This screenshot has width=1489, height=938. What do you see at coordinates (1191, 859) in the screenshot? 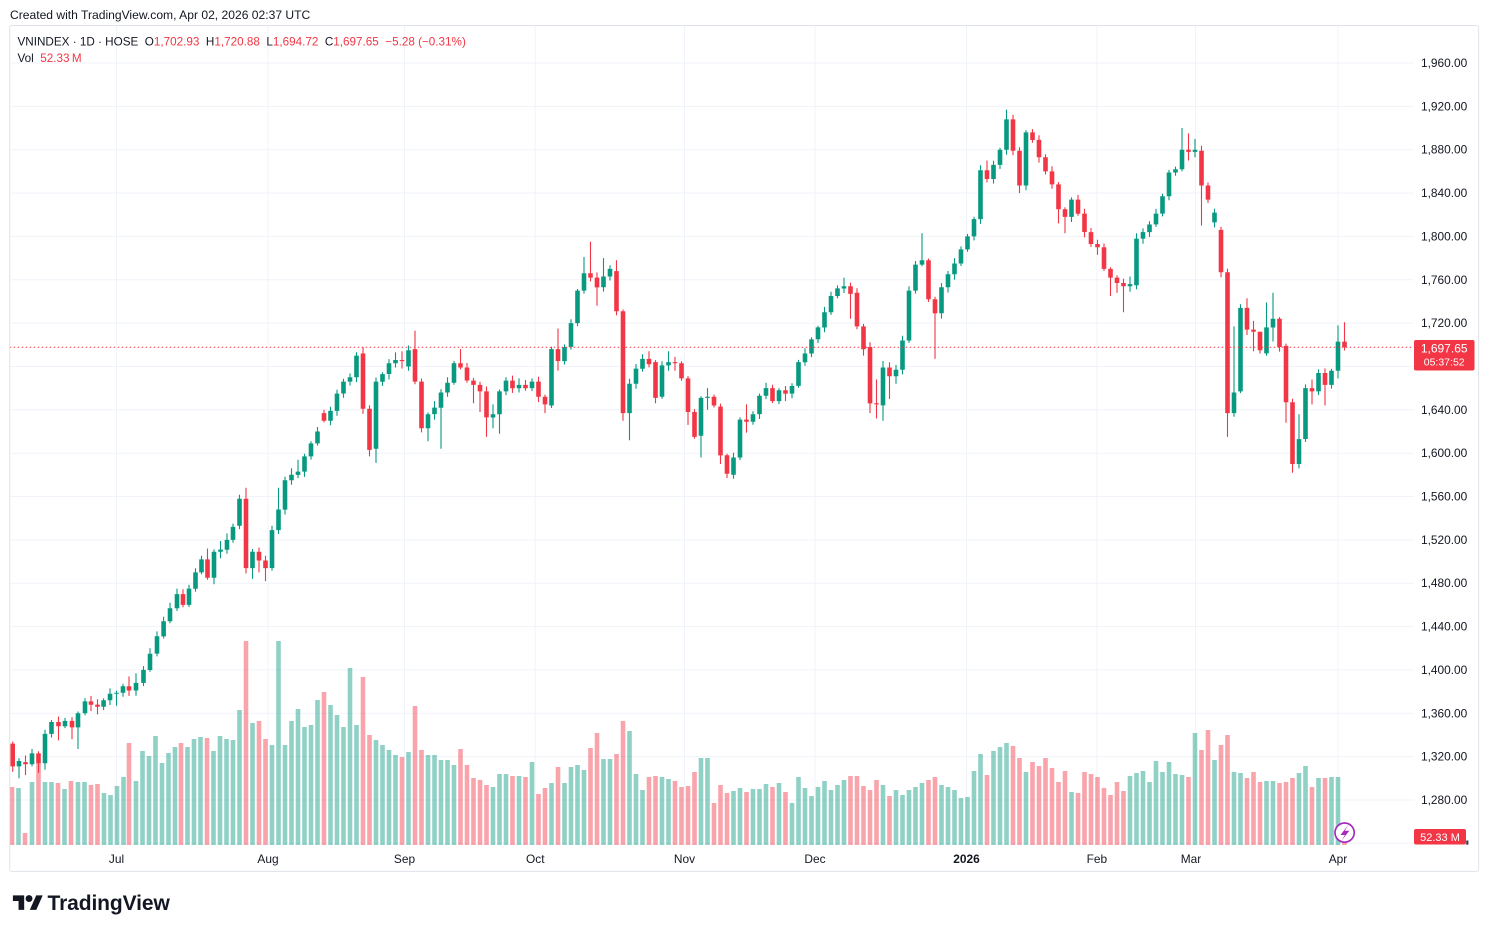
I see `svg-text: Mar` at bounding box center [1191, 859].